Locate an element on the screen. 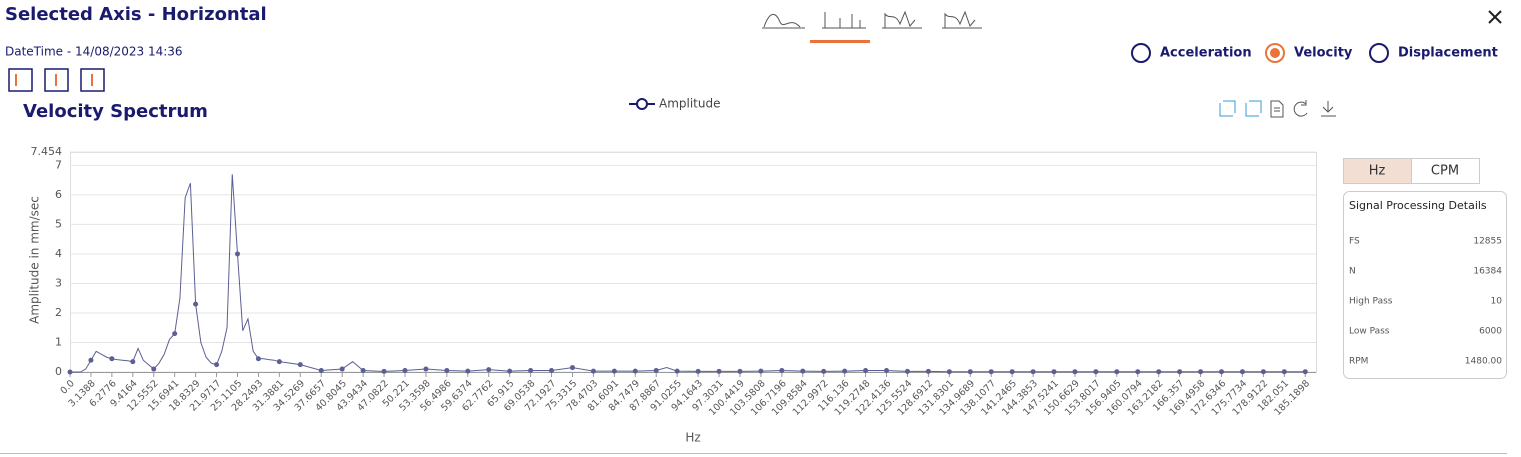 The image size is (1521, 457). y-tick-label: 3 is located at coordinates (58, 282).